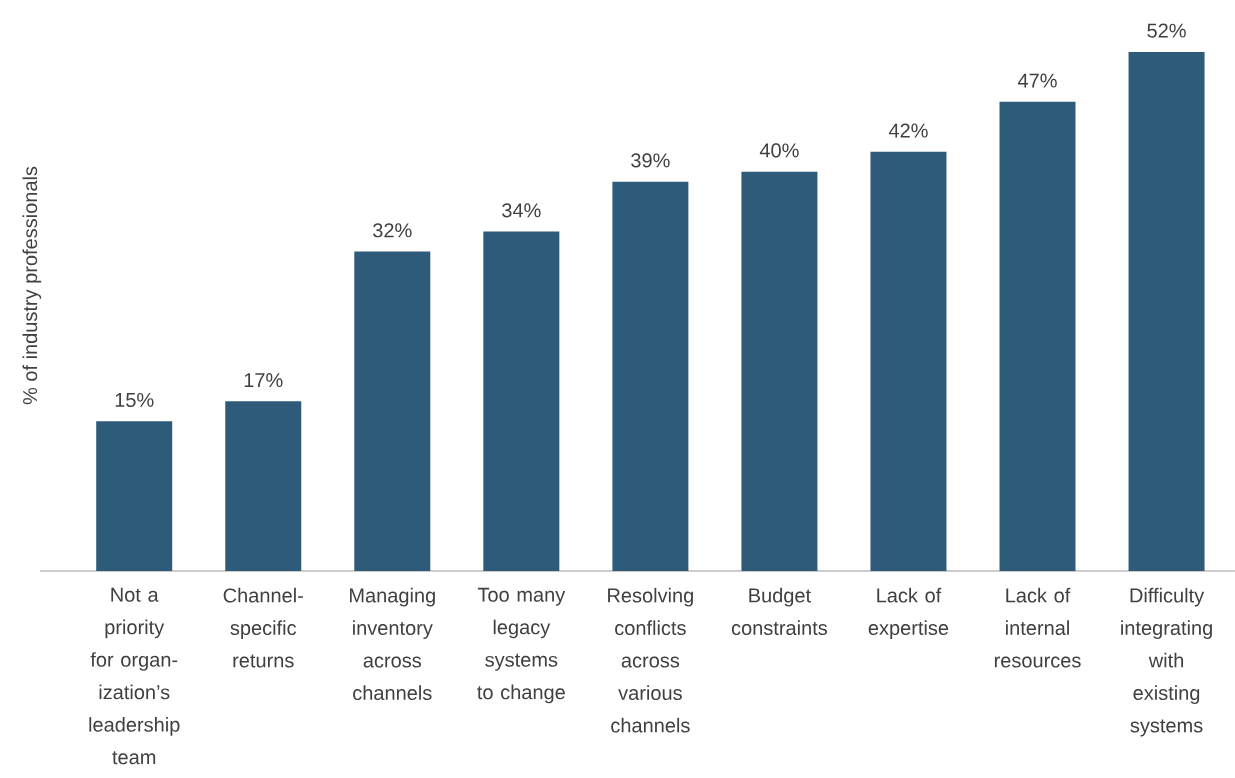  I want to click on x-tick-label: Resolving conflicts across various channels, so click(650, 660).